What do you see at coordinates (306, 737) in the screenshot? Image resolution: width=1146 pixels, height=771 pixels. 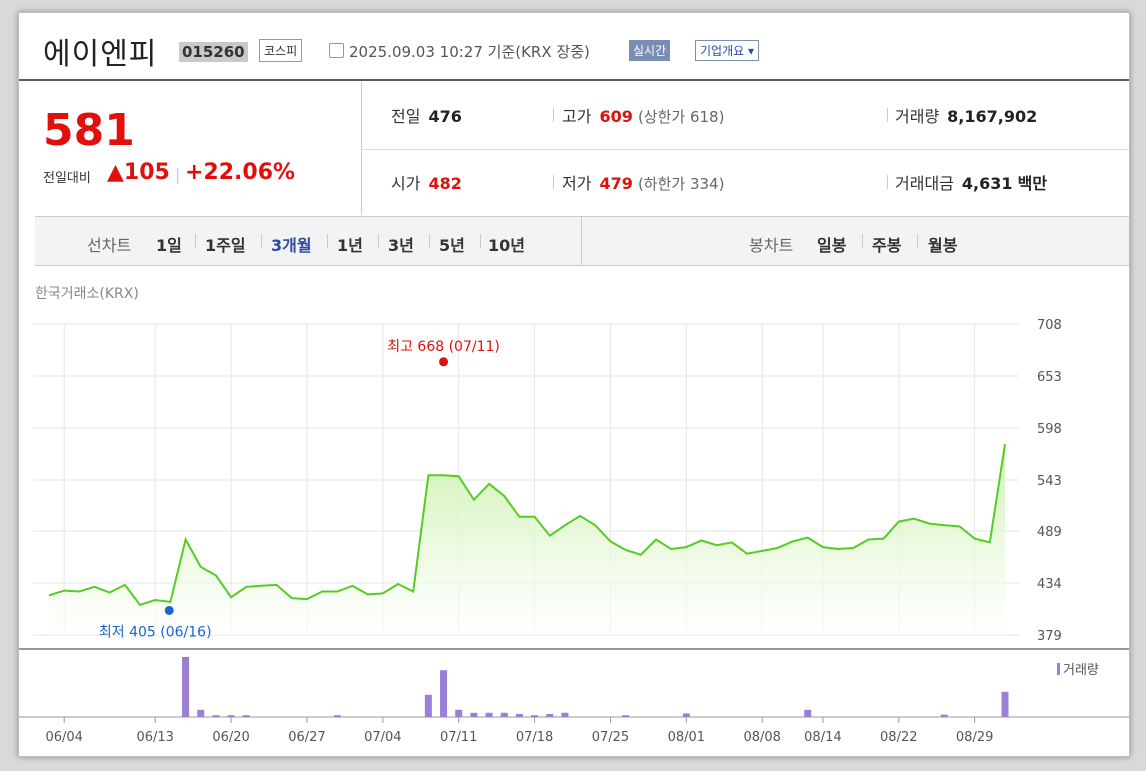 I see `x-tick-label: 06/27` at bounding box center [306, 737].